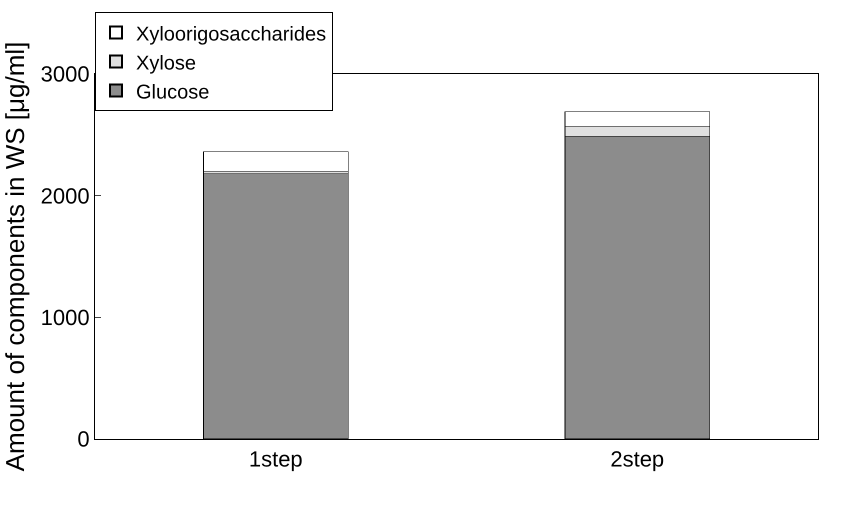 This screenshot has width=843, height=508. I want to click on y-axis-title: Amount of components in WS [μg/ml], so click(15, 257).